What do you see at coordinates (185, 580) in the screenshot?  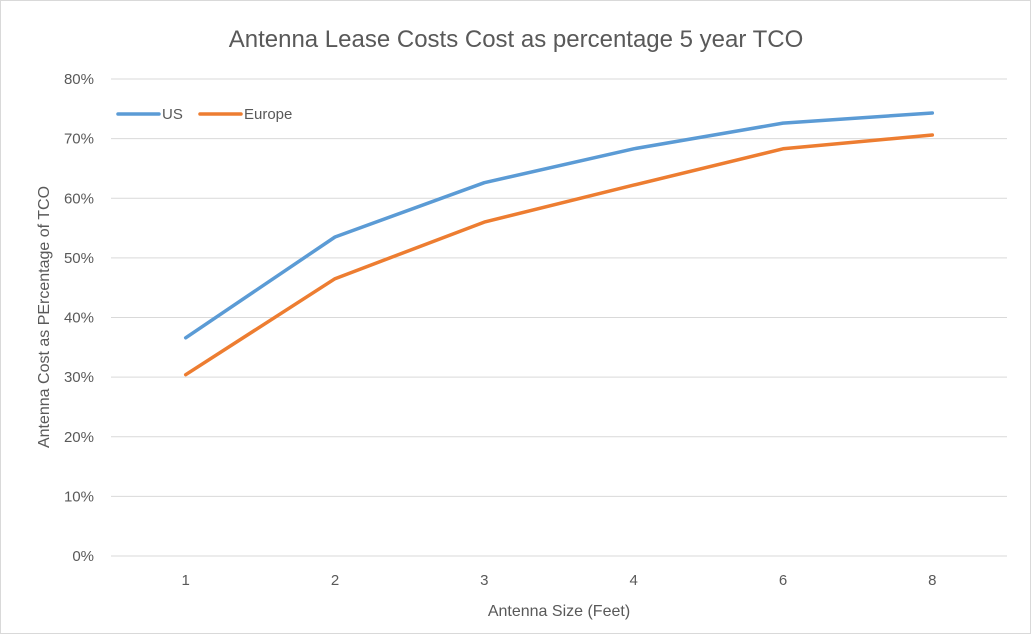 I see `x-tick-label: 1` at bounding box center [185, 580].